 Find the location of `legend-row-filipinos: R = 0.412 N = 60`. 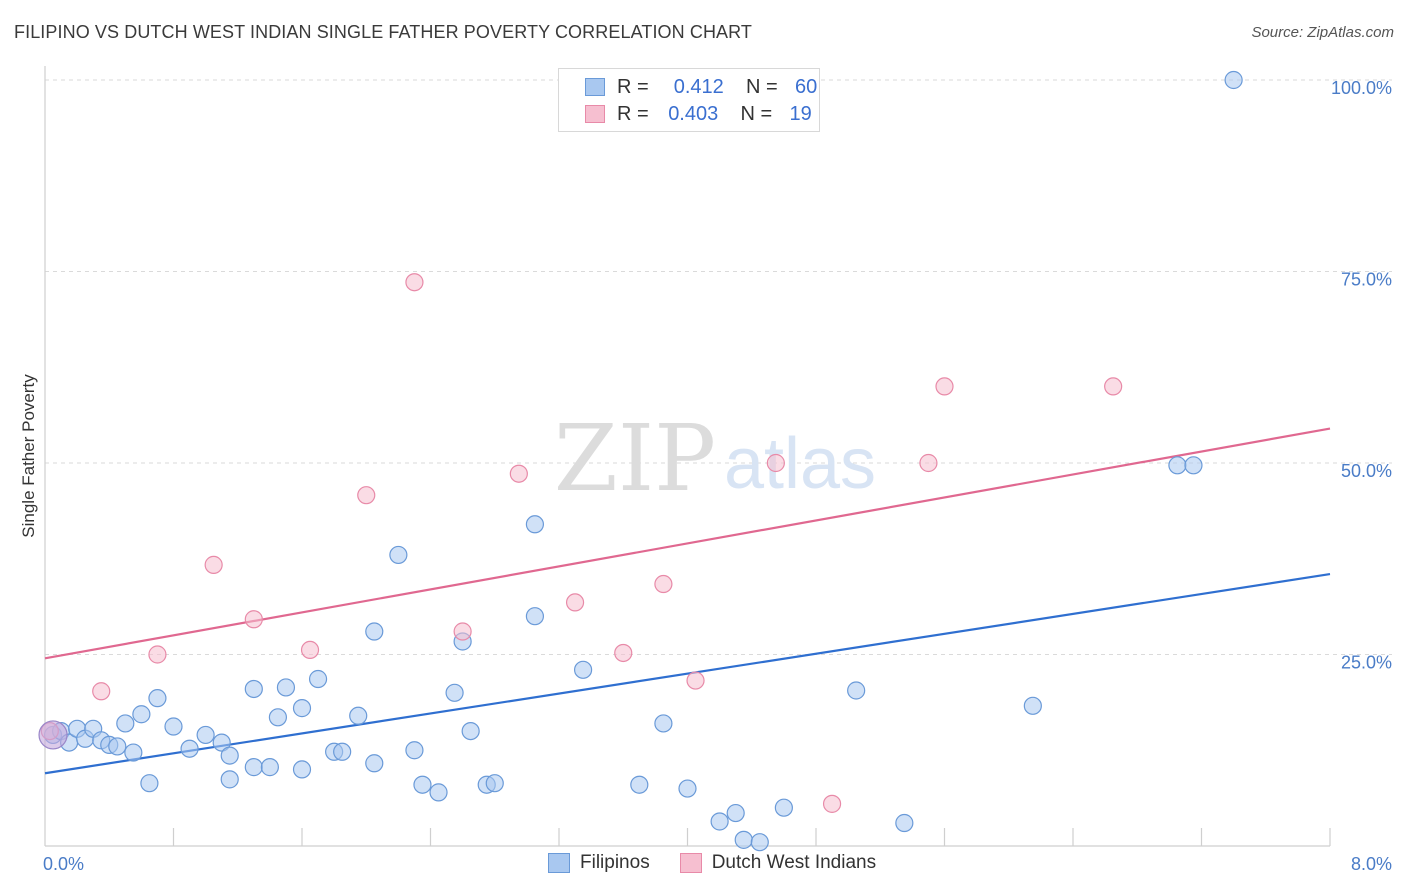

legend-row-filipinos: R = 0.412 N = 60 is located at coordinates (701, 87).